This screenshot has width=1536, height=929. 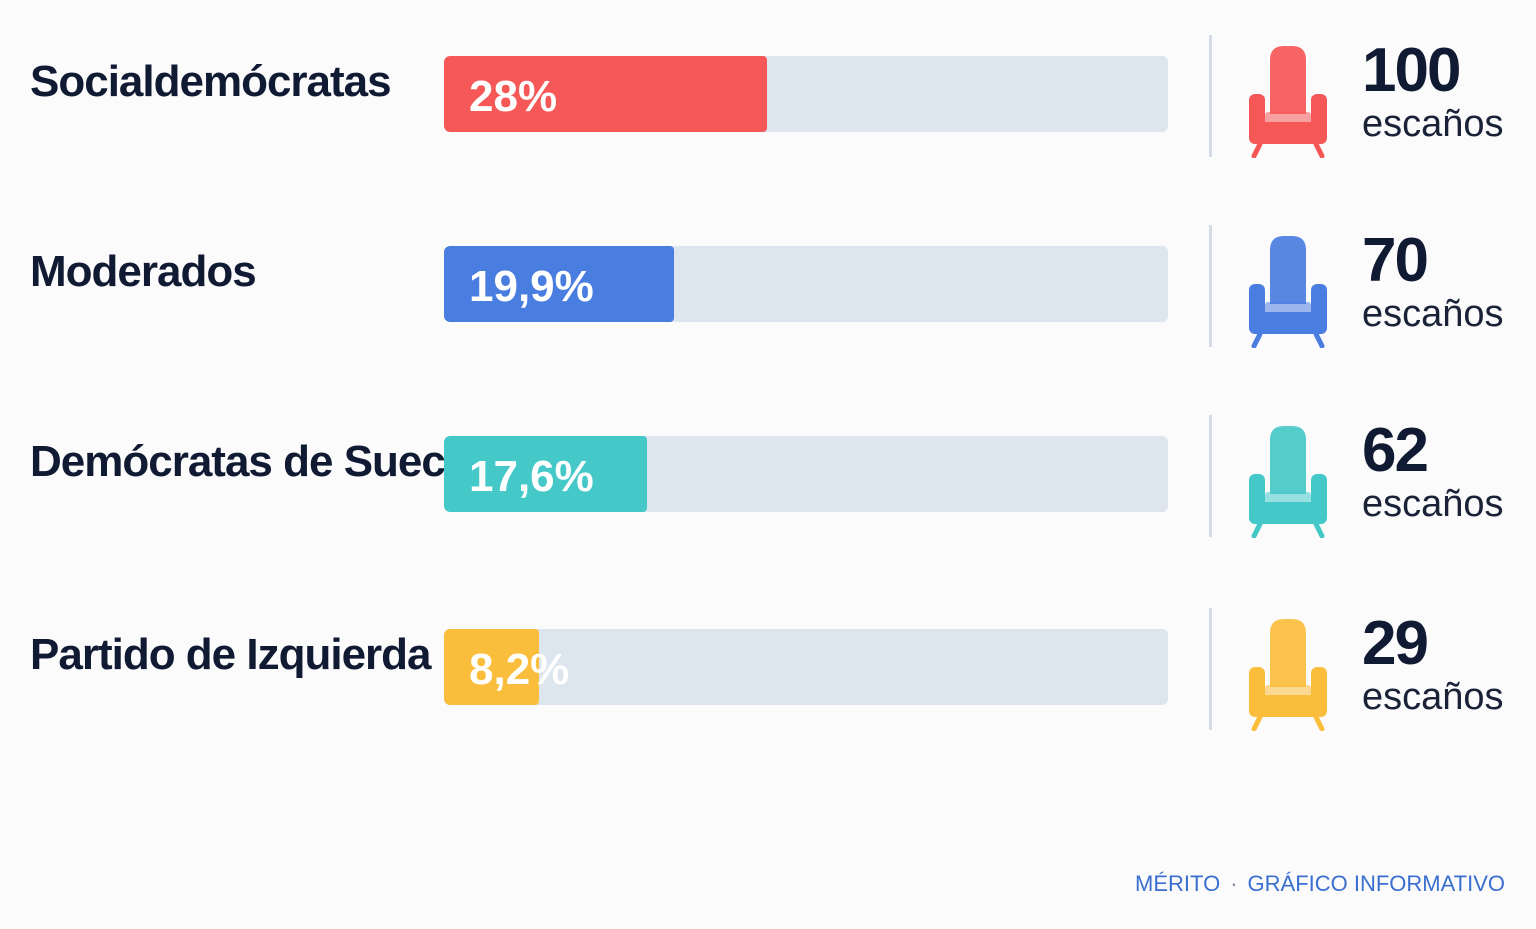 What do you see at coordinates (531, 286) in the screenshot?
I see `percent-label: 19,9%` at bounding box center [531, 286].